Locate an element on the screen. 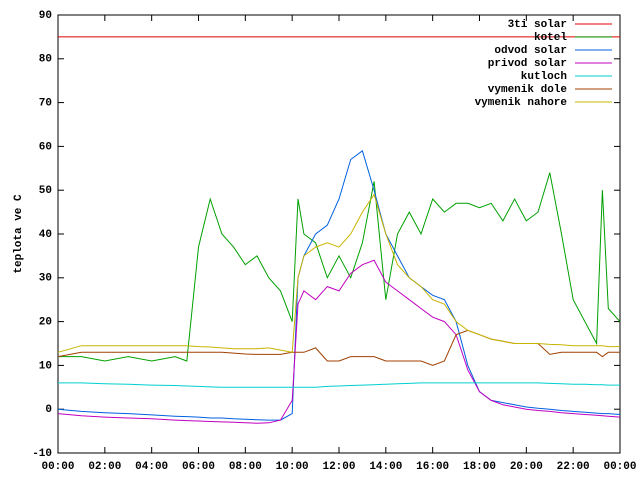  legend-label: vymenik dole is located at coordinates (528, 90).